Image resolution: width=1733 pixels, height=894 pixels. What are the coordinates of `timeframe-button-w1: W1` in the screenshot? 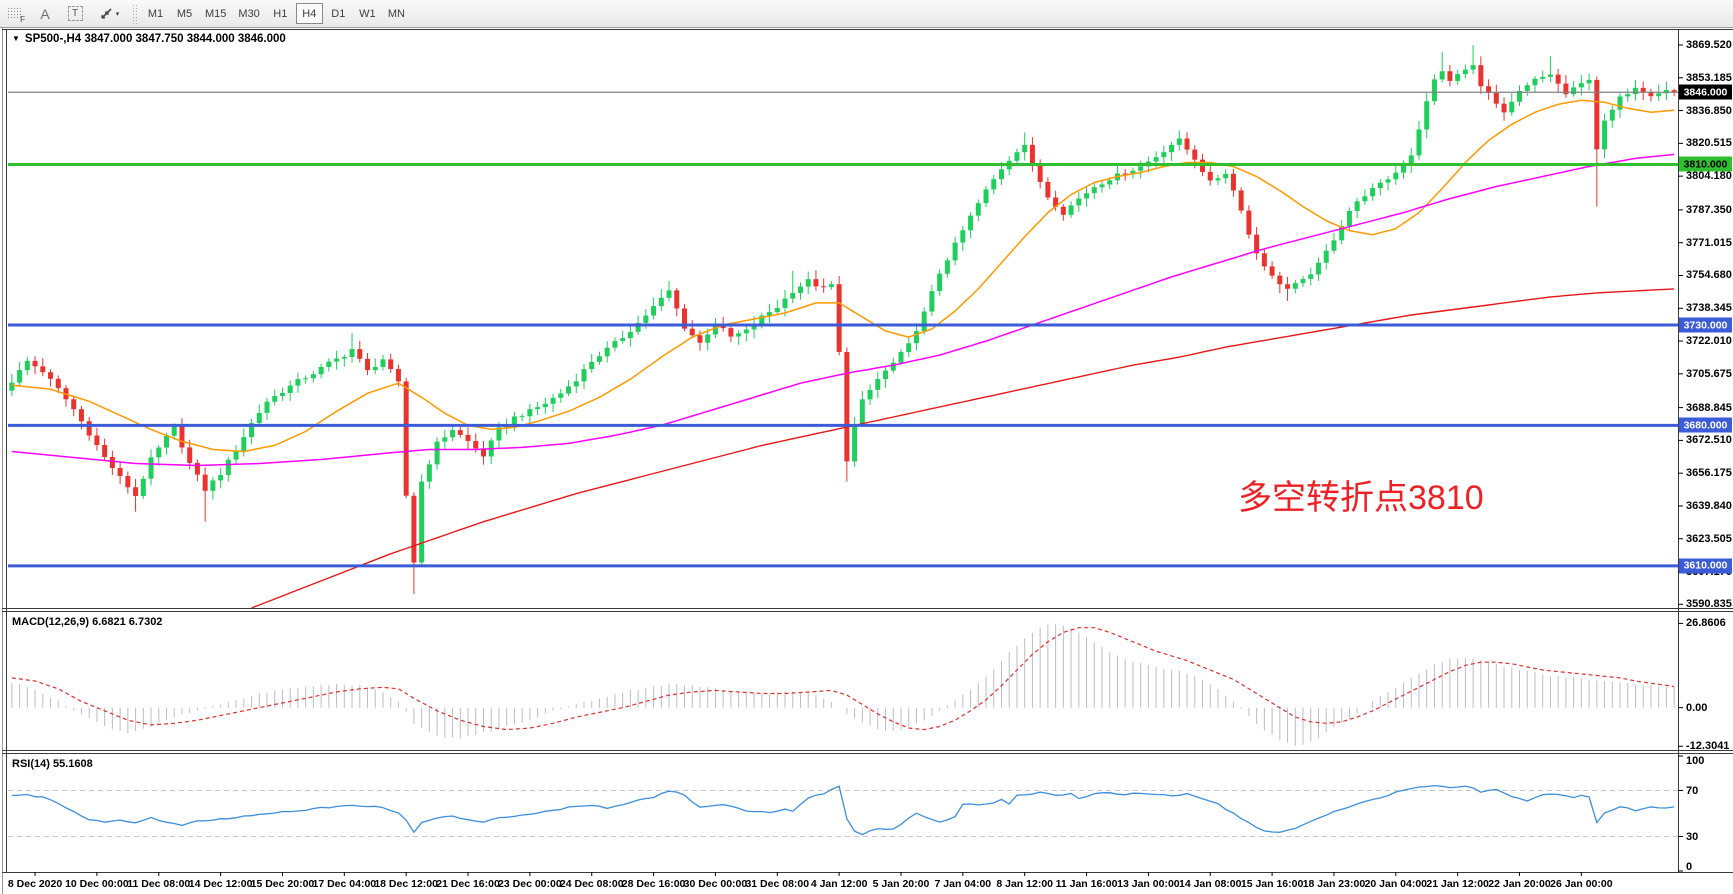 It's located at (367, 13).